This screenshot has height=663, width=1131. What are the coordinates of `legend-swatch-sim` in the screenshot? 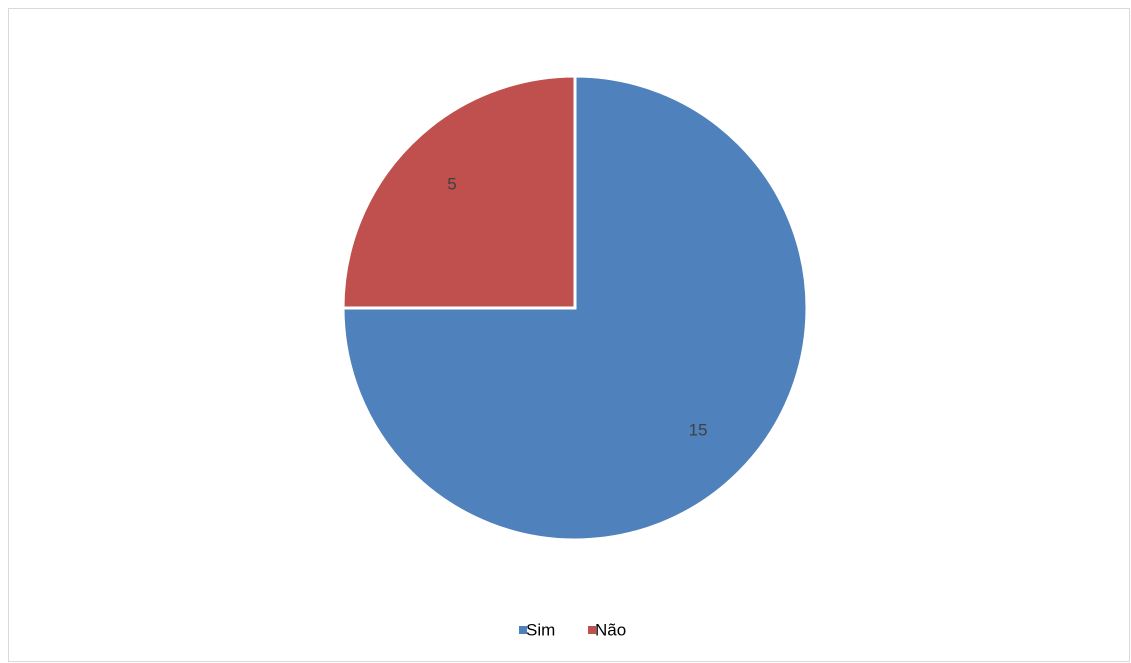 It's located at (523, 630).